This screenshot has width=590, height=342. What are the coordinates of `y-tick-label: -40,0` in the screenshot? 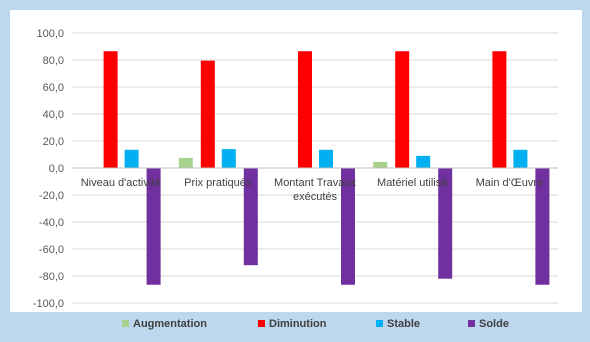 It's located at (51, 223).